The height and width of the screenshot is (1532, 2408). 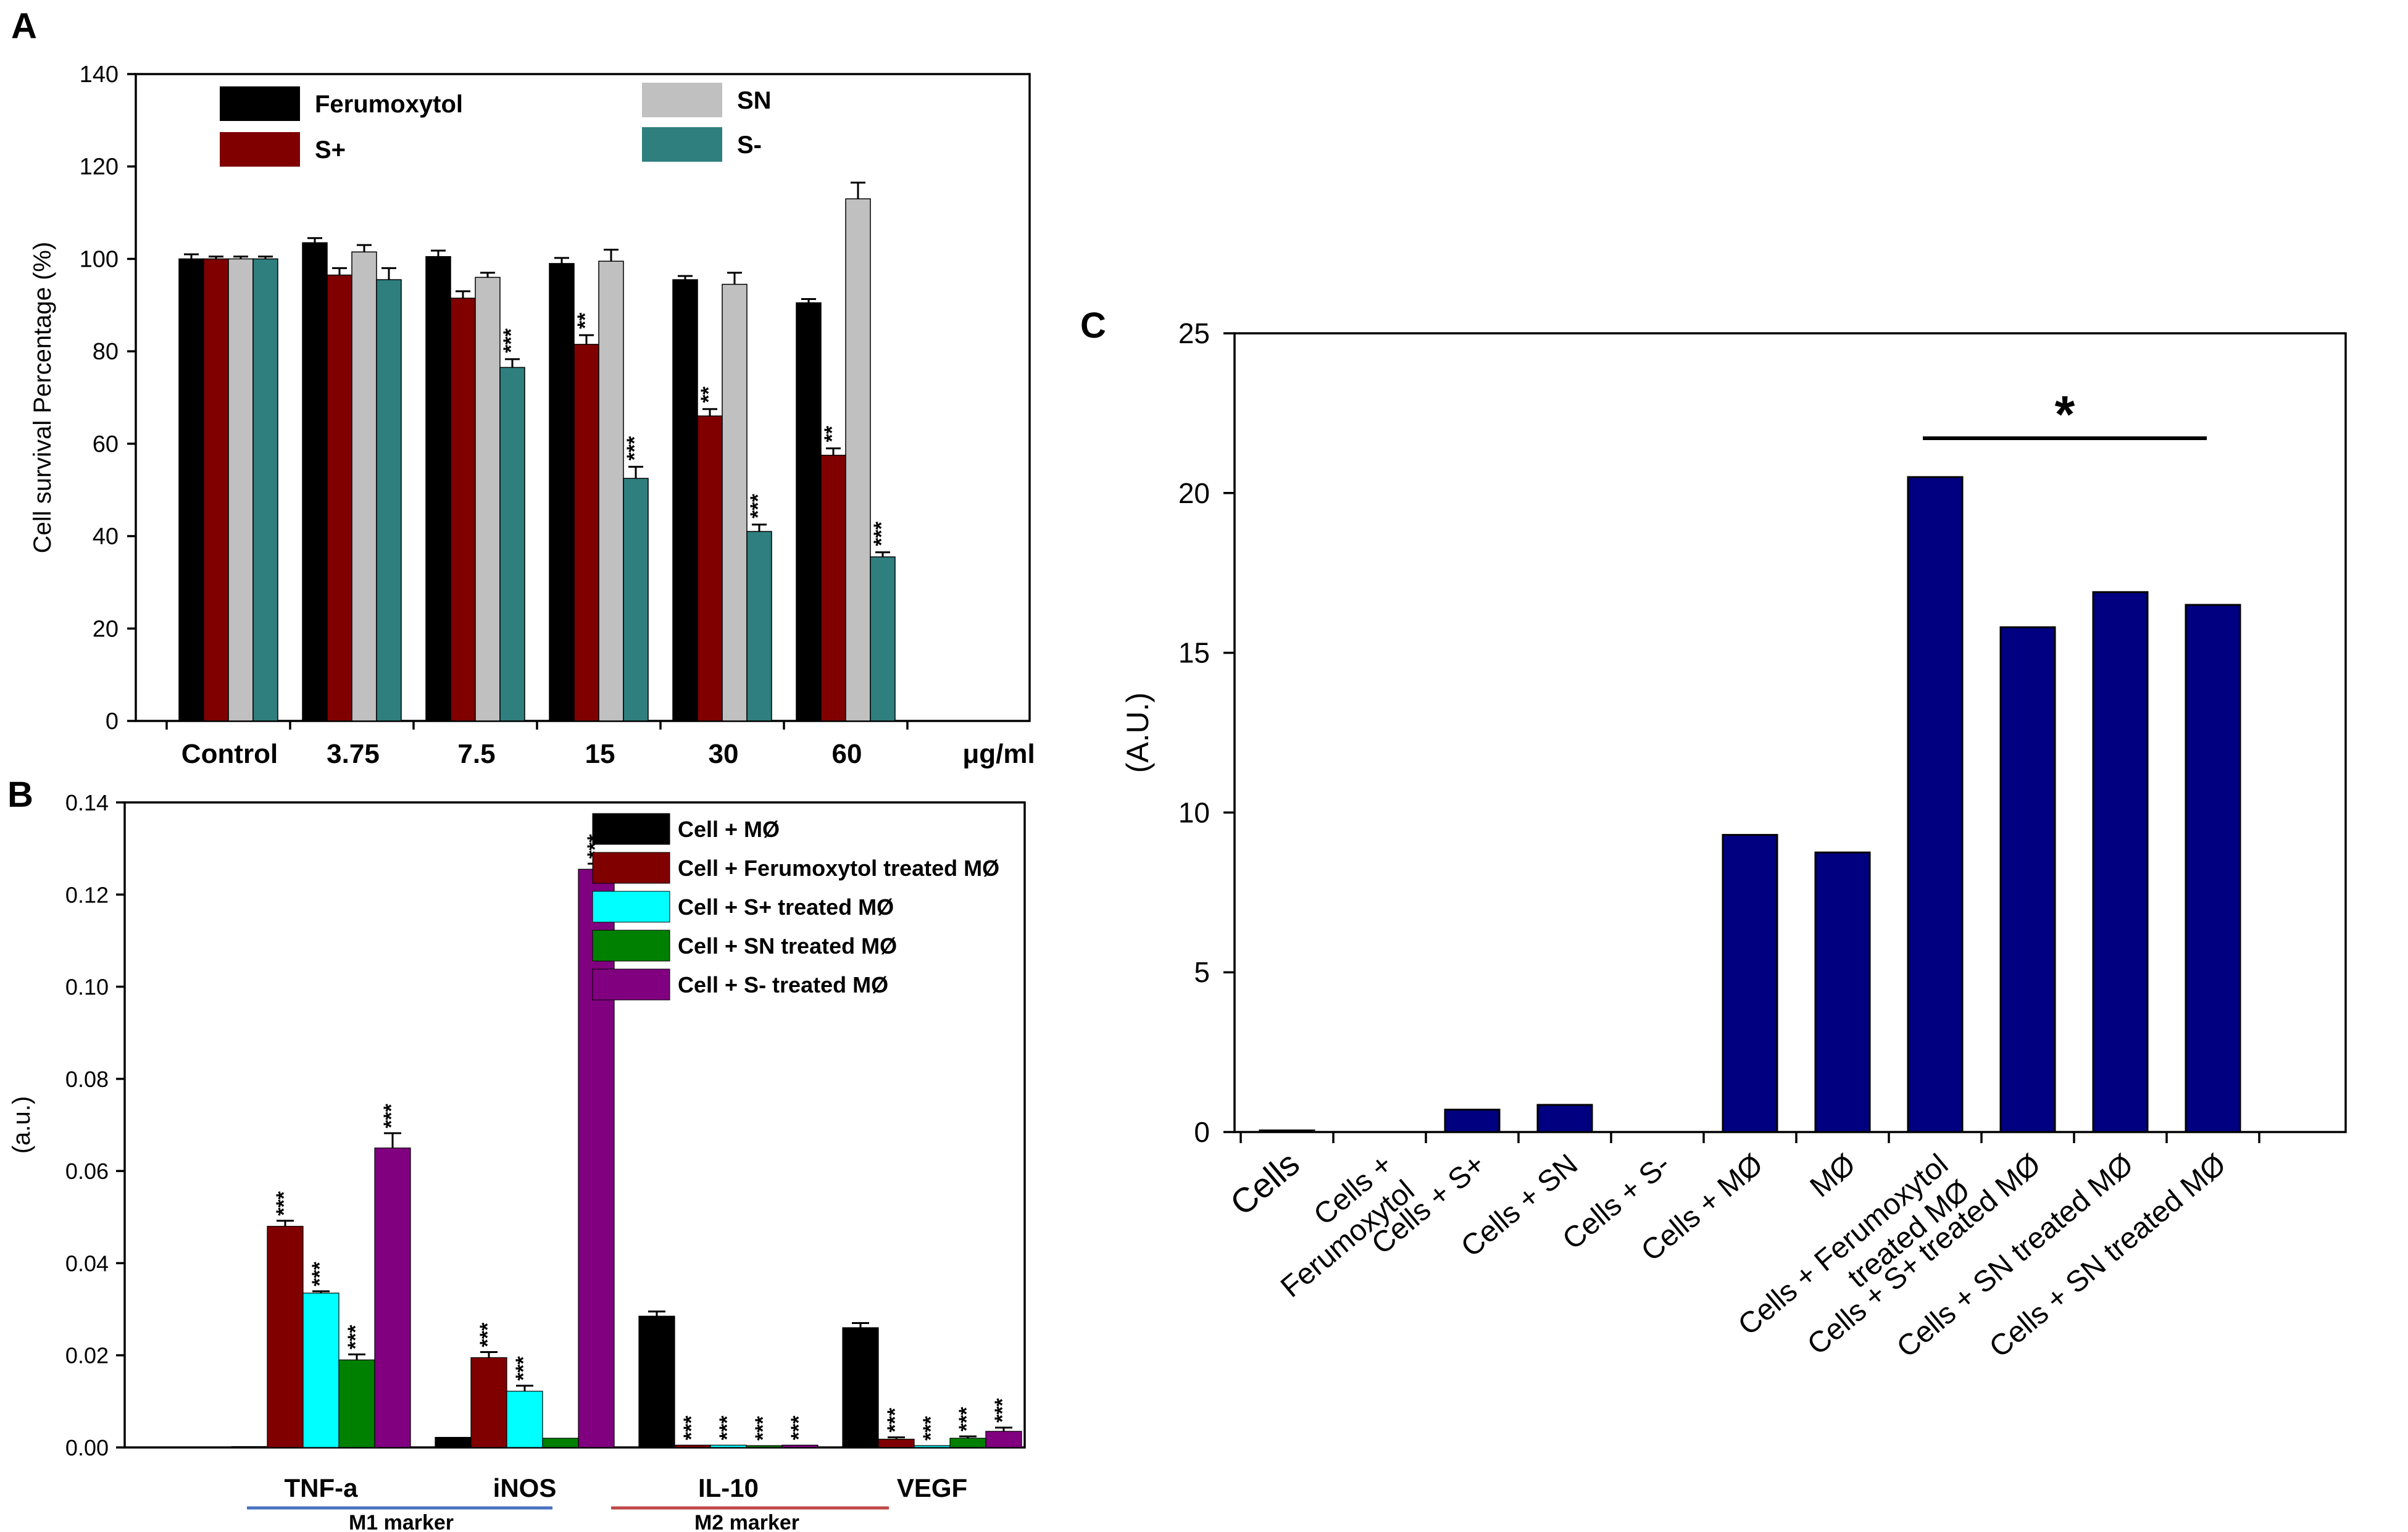 I want to click on panel-c-letter: C, so click(x=1093, y=326).